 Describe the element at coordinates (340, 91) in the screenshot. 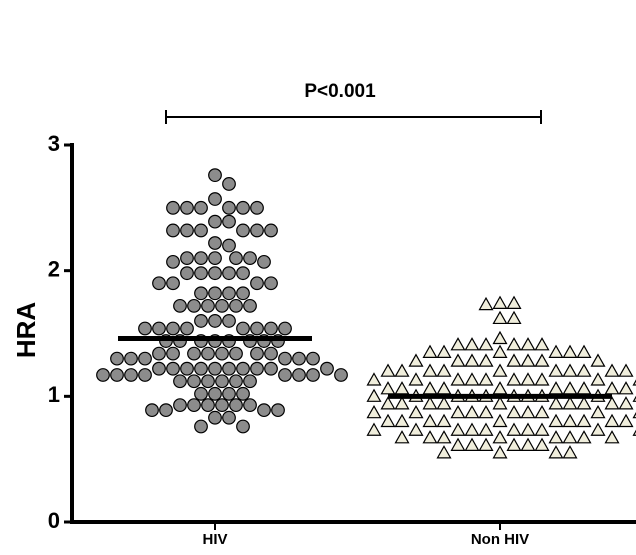

I see `annotation: P<0.001` at that location.